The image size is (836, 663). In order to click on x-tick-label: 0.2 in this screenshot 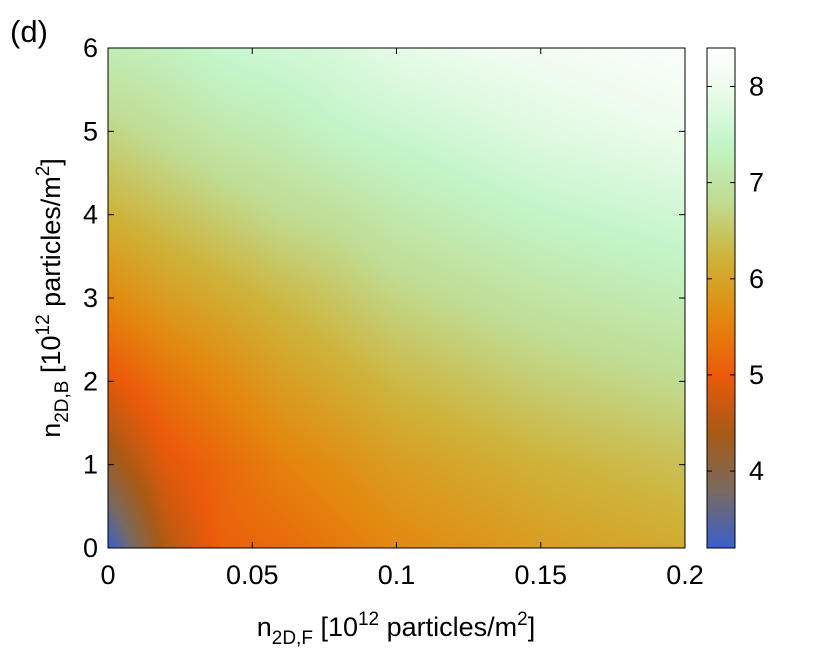, I will do `click(685, 575)`.